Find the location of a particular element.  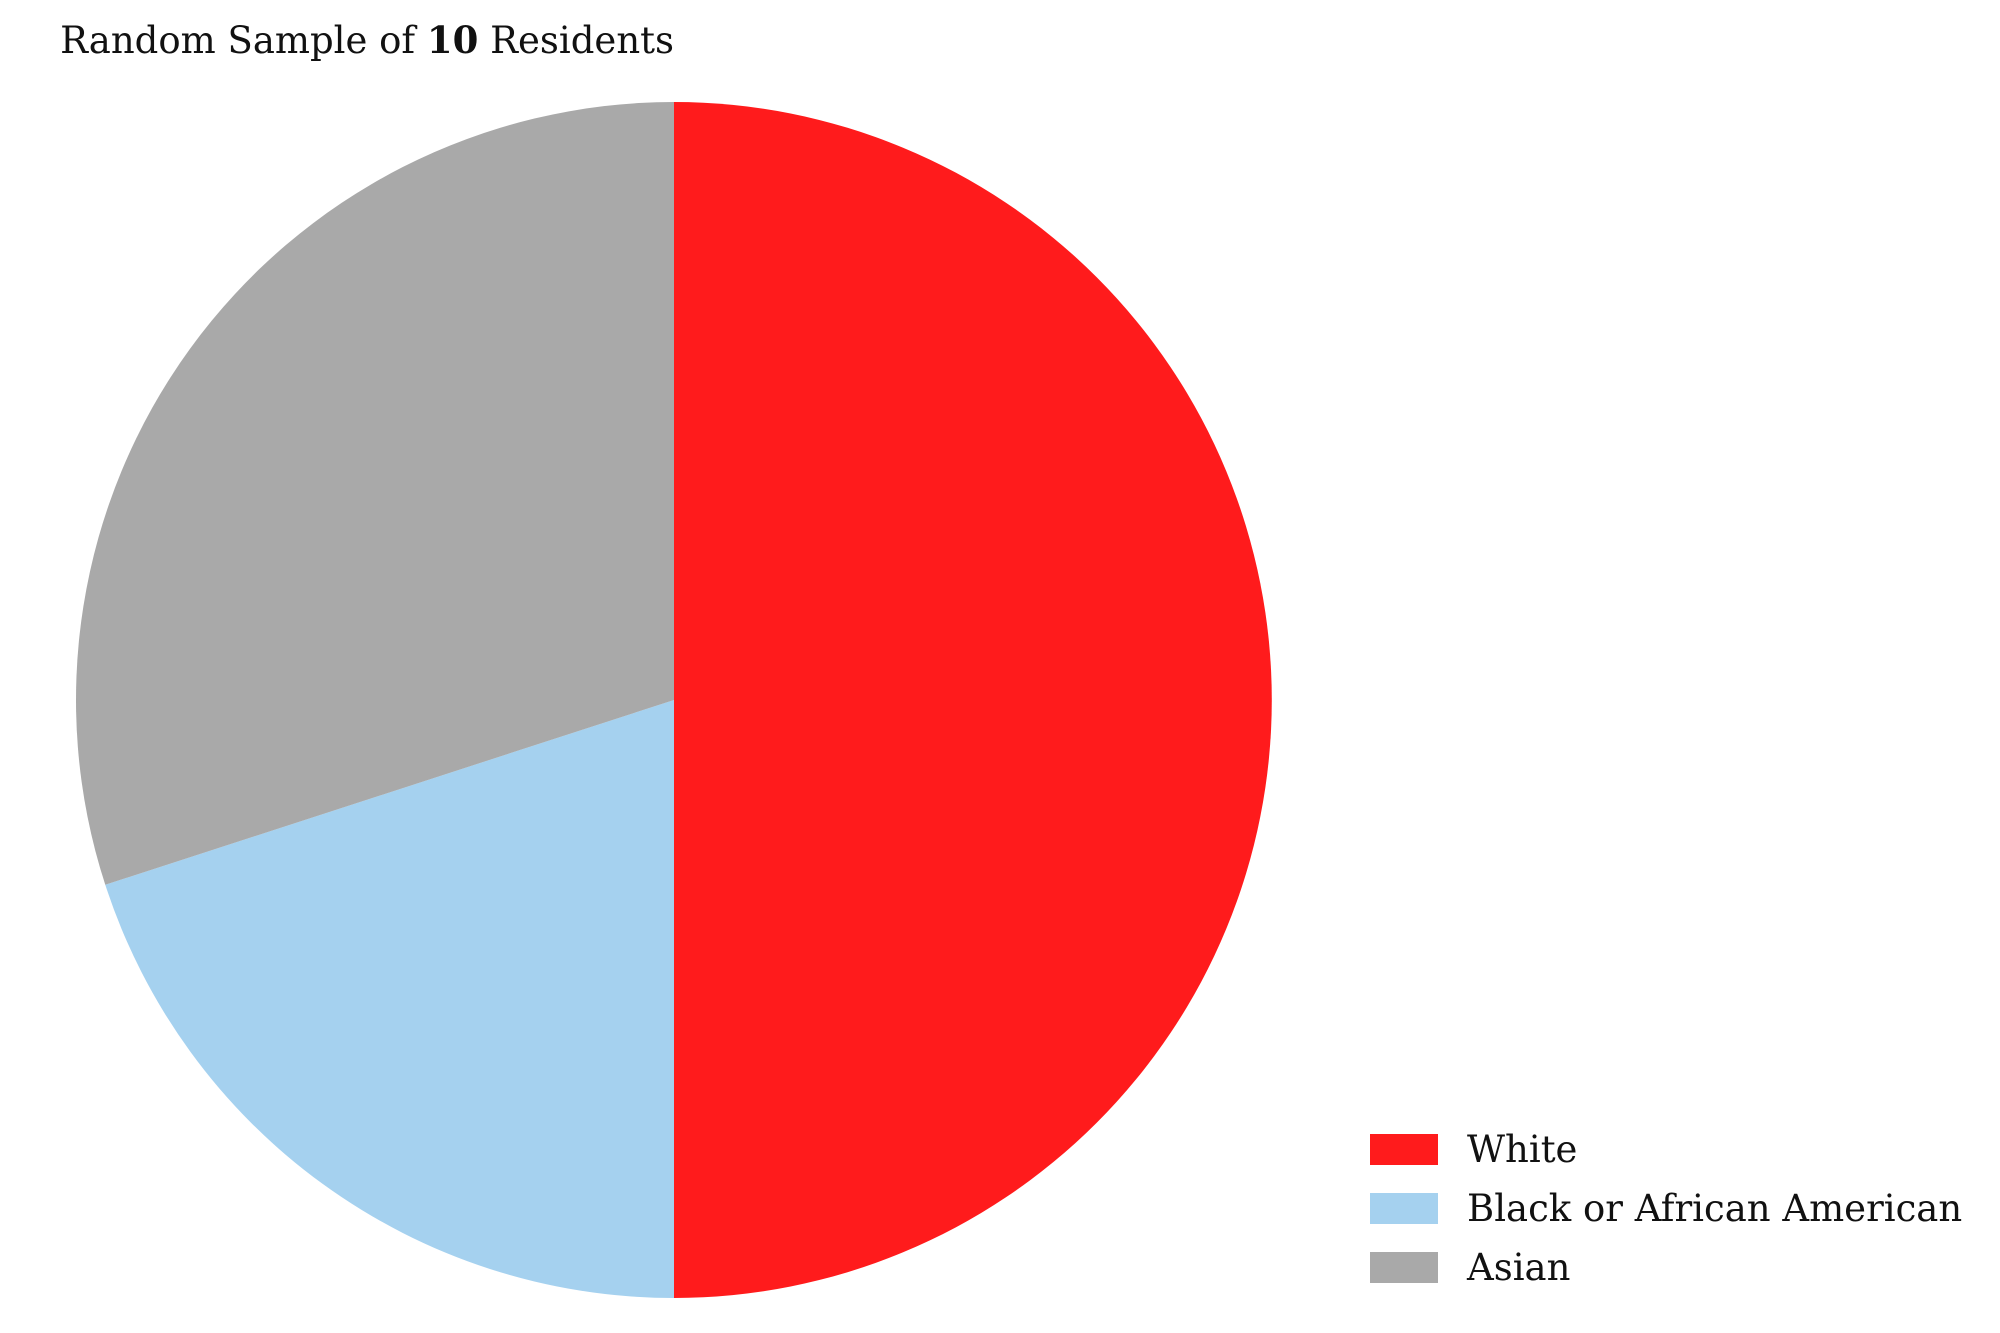

legend-item-black-or-african-american: Black or African American is located at coordinates (1670, 1208).